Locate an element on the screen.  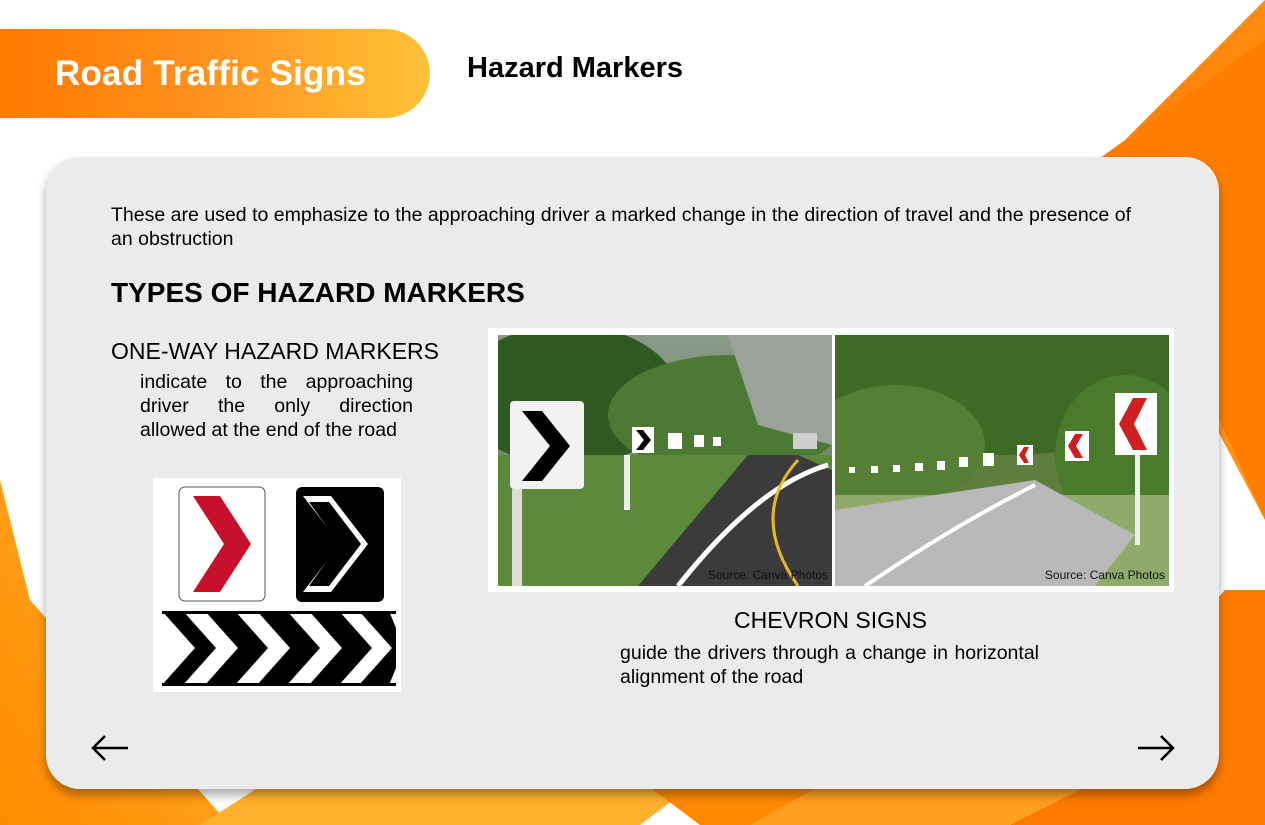
hazard-marker-icons is located at coordinates (279, 586).